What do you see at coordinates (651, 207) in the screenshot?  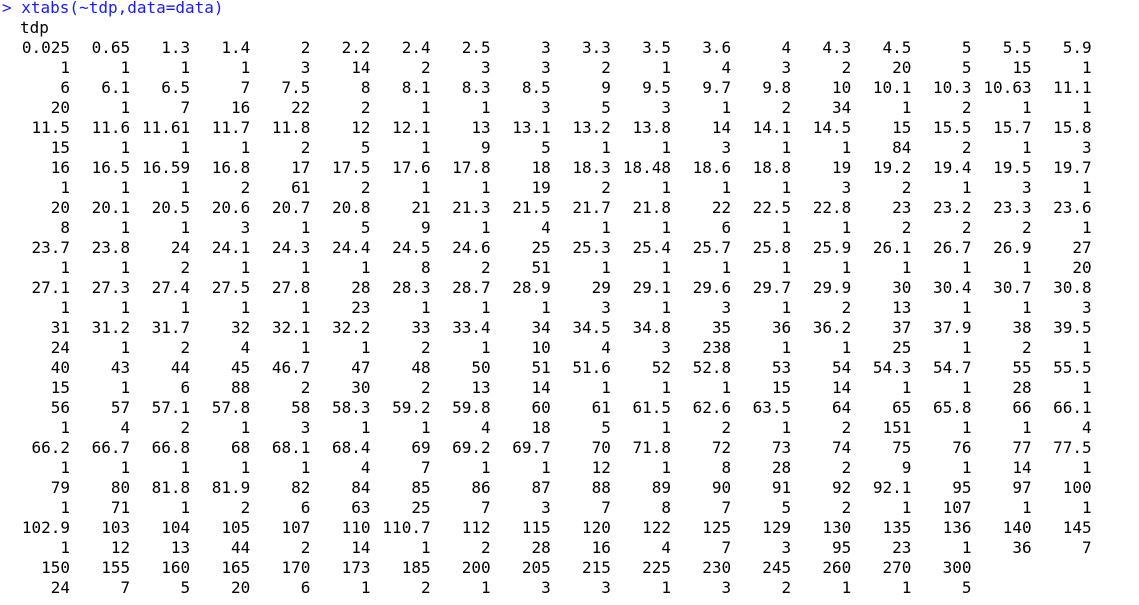 I see `value-label: 21.8` at bounding box center [651, 207].